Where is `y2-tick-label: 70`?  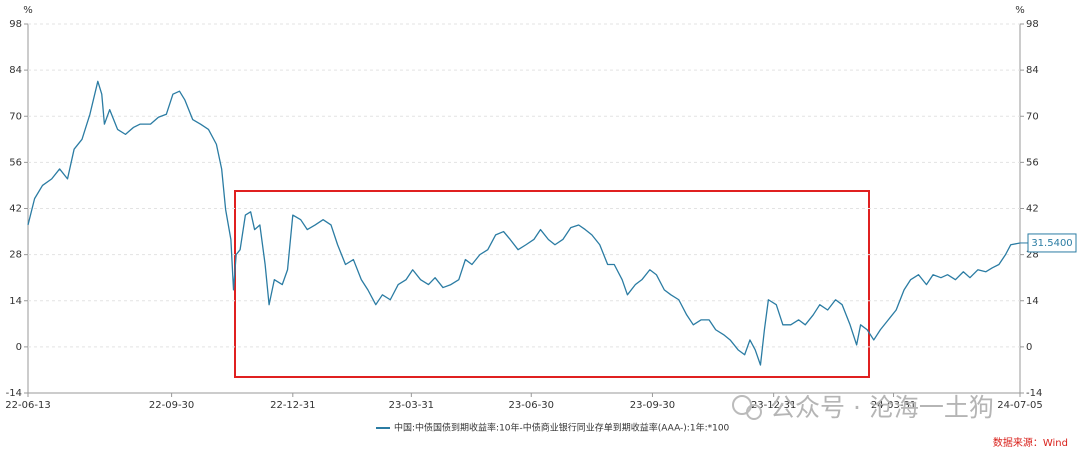 y2-tick-label: 70 is located at coordinates (1032, 116).